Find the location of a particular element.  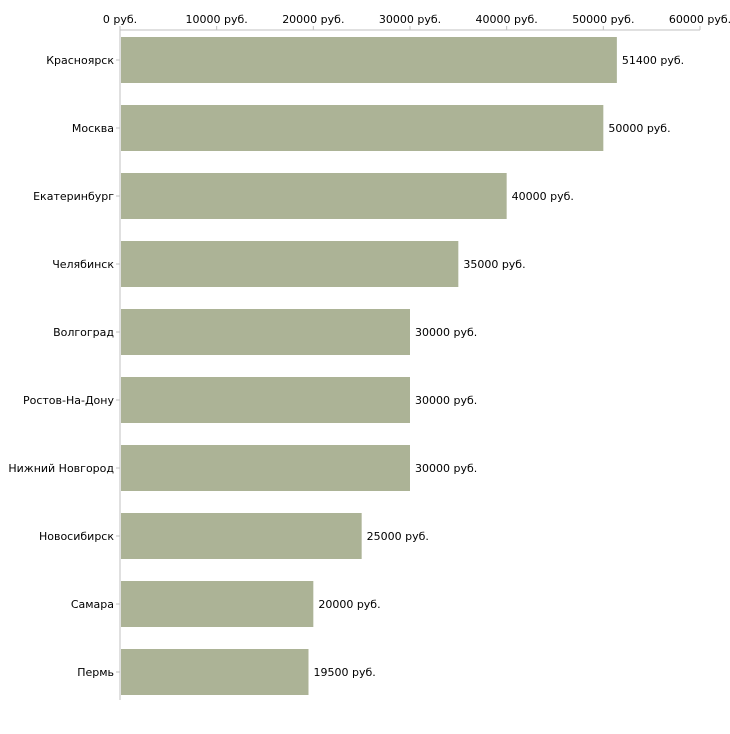

value-label: 19500 руб. is located at coordinates (345, 672).